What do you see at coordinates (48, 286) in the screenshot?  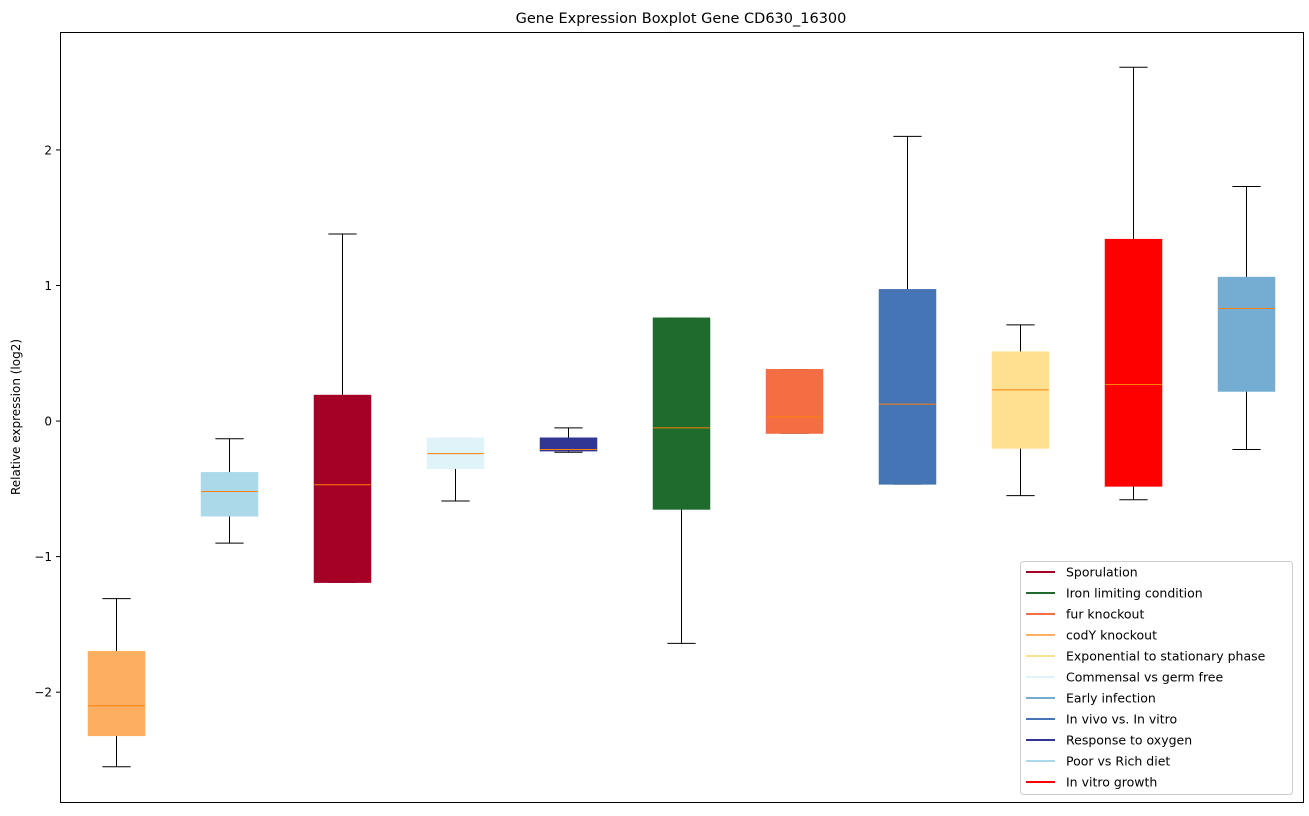 I see `y-tick-label: 1` at bounding box center [48, 286].